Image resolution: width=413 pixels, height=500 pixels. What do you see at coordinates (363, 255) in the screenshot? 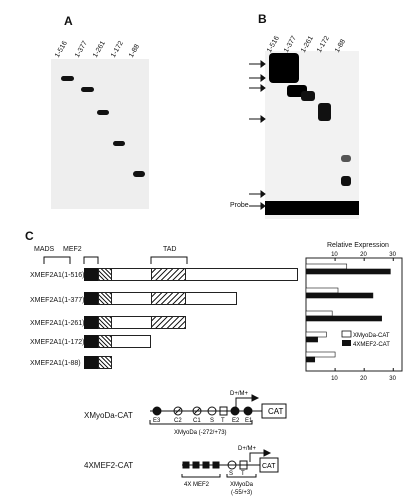
I see `top-tick-2: 20` at bounding box center [363, 255].